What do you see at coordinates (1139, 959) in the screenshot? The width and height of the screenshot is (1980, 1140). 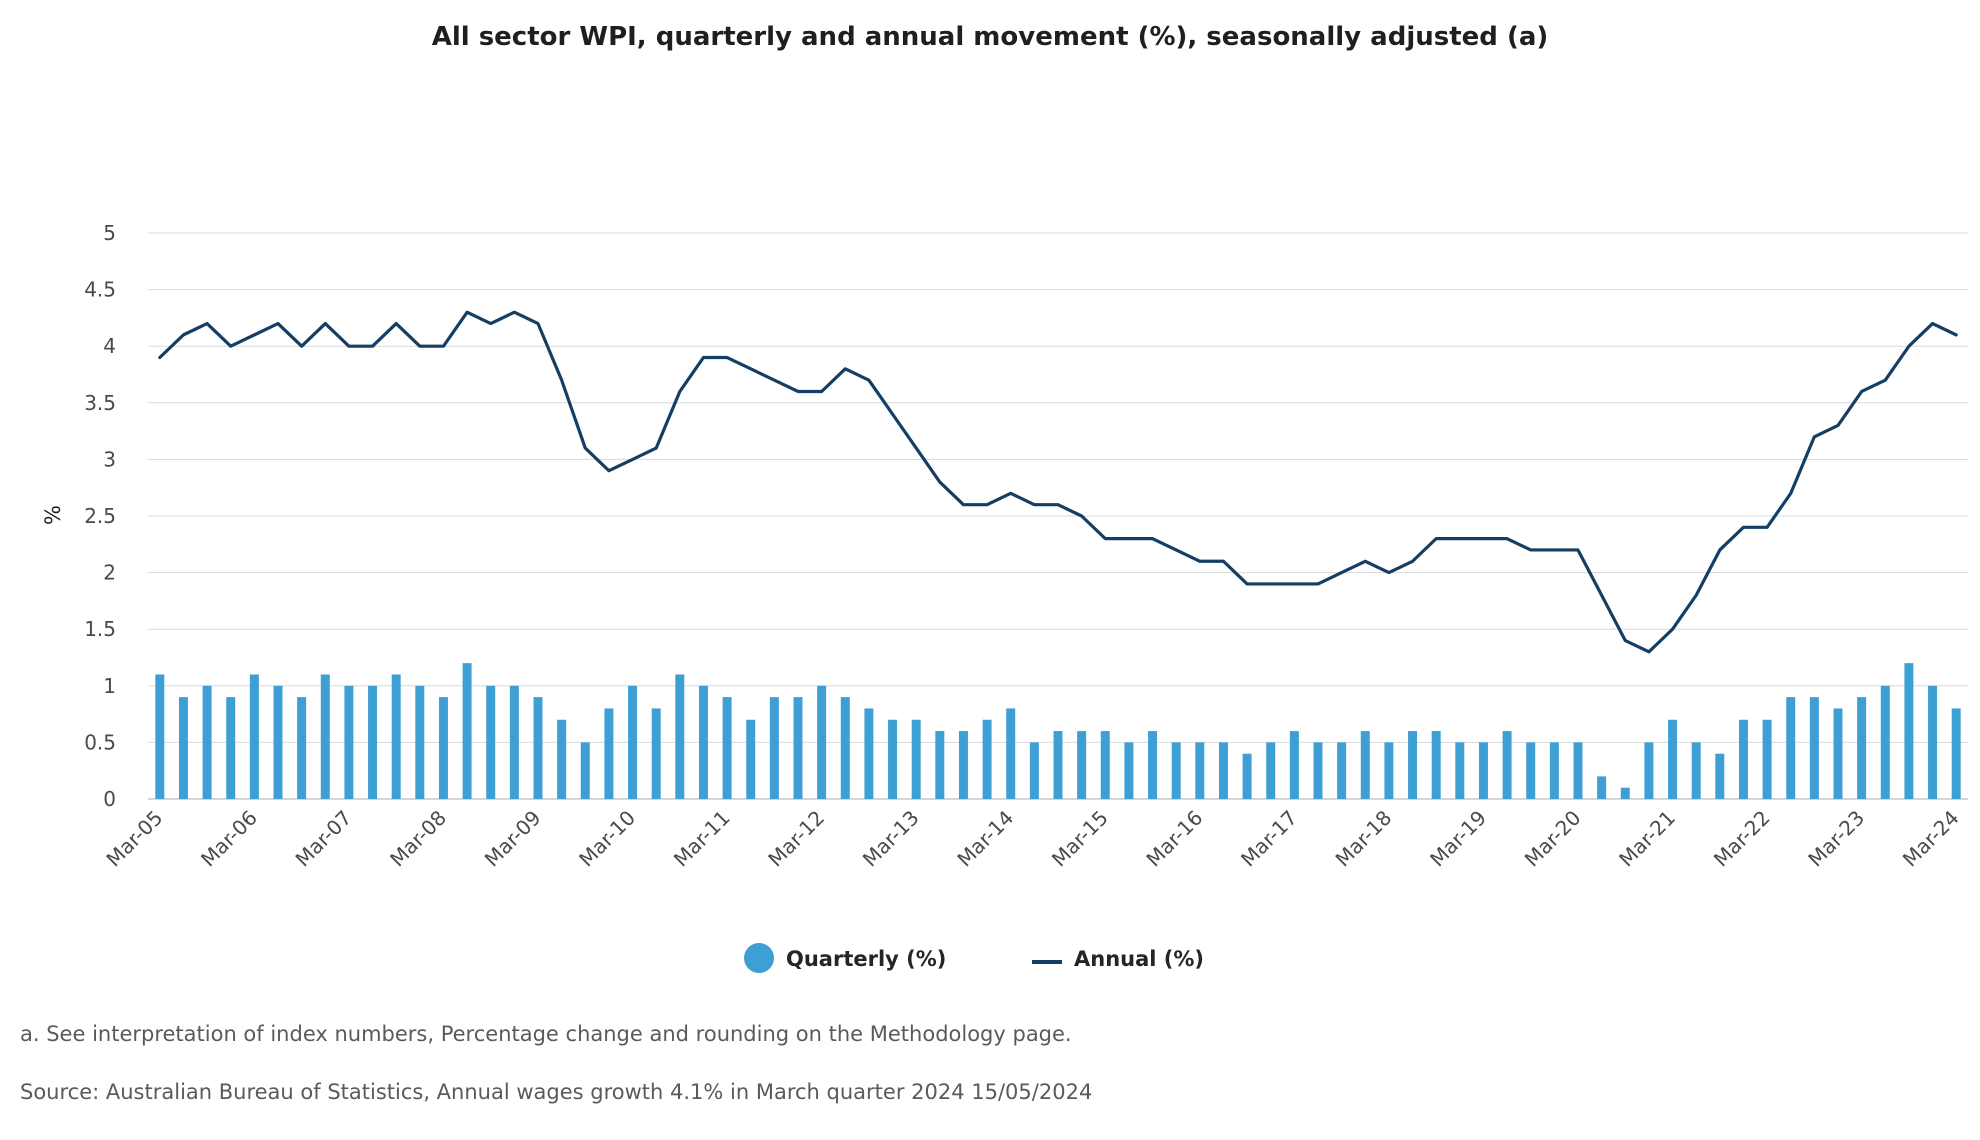 I see `legend-annual-label: Annual (%)` at bounding box center [1139, 959].